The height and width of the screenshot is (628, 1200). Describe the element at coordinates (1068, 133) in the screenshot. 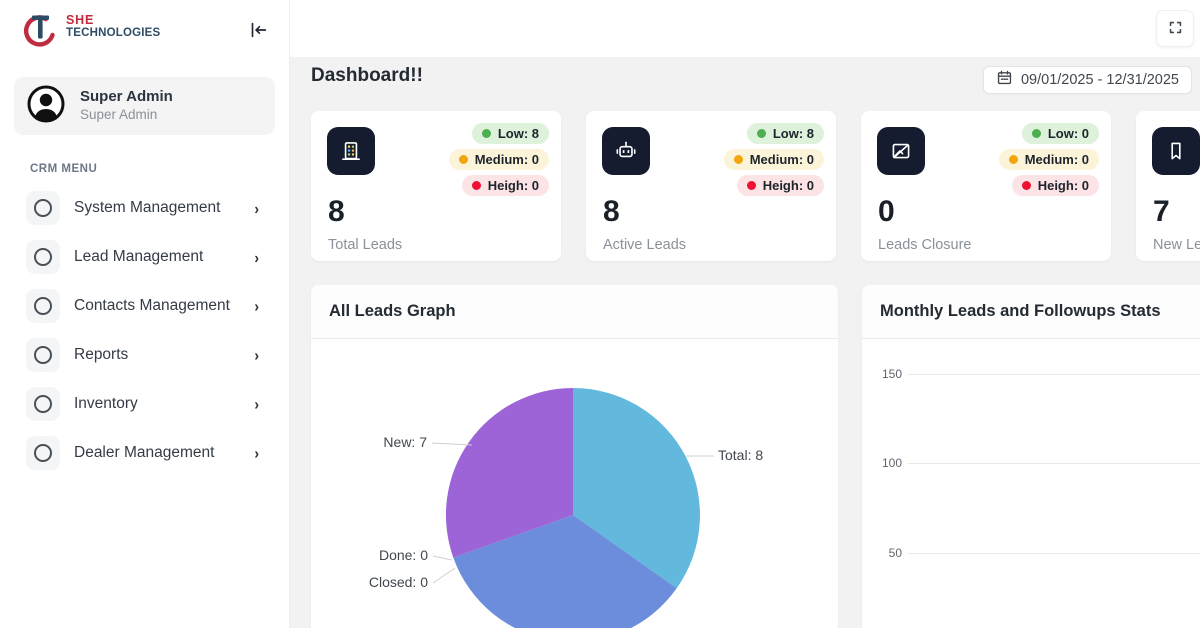

I see `badge-text: Low: 0` at that location.